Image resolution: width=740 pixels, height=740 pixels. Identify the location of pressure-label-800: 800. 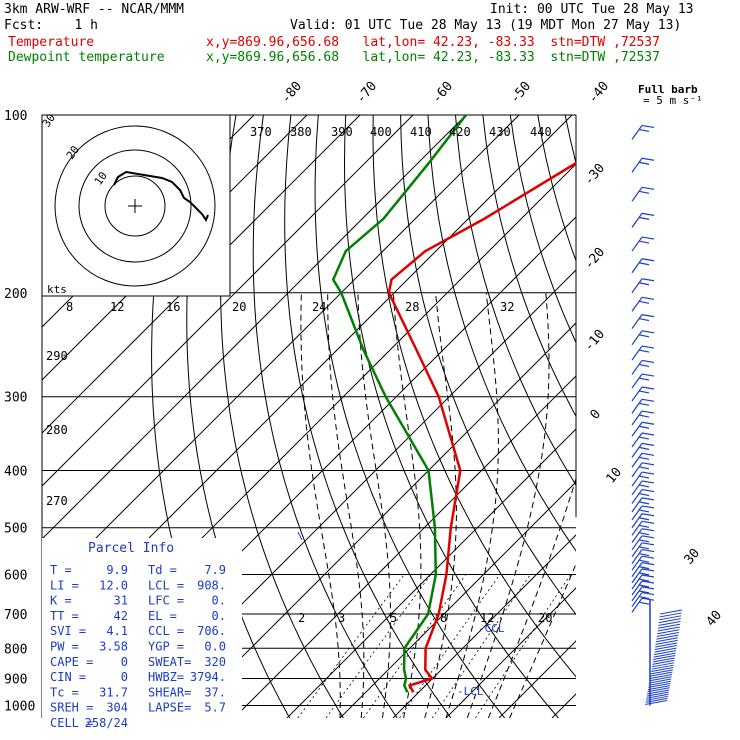
(15, 649).